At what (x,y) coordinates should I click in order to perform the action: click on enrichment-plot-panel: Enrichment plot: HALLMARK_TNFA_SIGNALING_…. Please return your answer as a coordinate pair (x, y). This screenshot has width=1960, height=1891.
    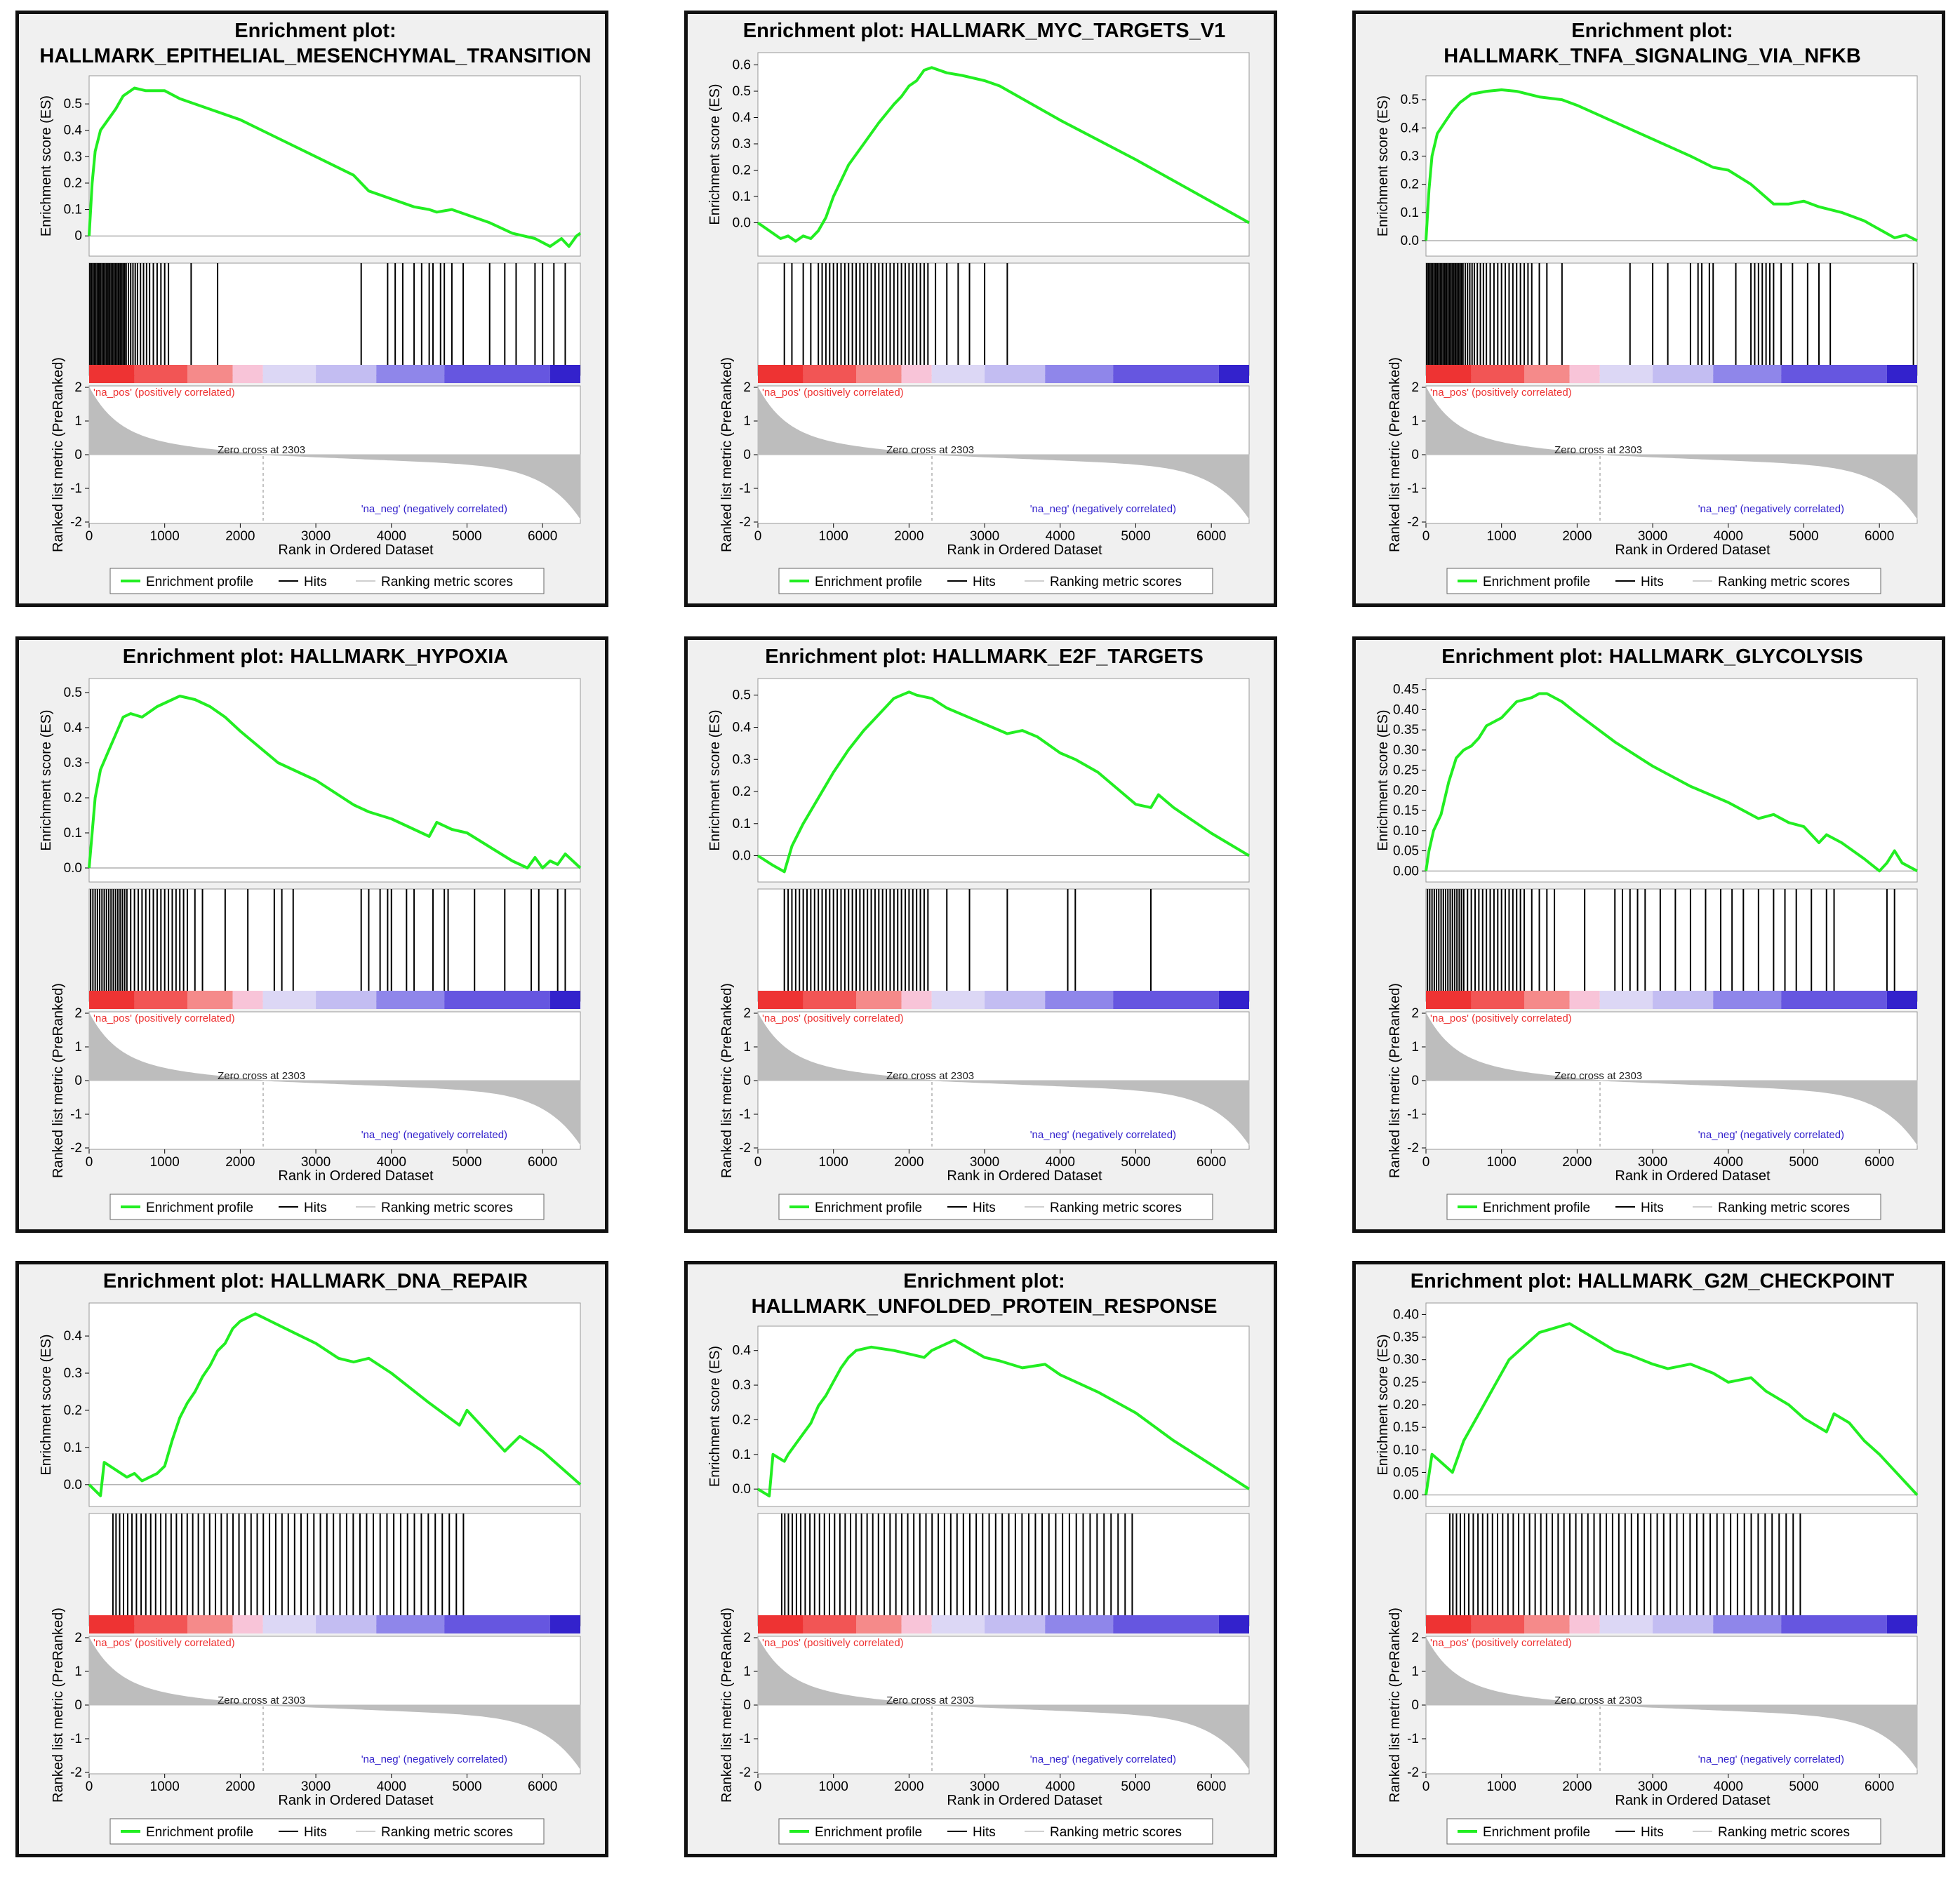
    Looking at the image, I should click on (1648, 309).